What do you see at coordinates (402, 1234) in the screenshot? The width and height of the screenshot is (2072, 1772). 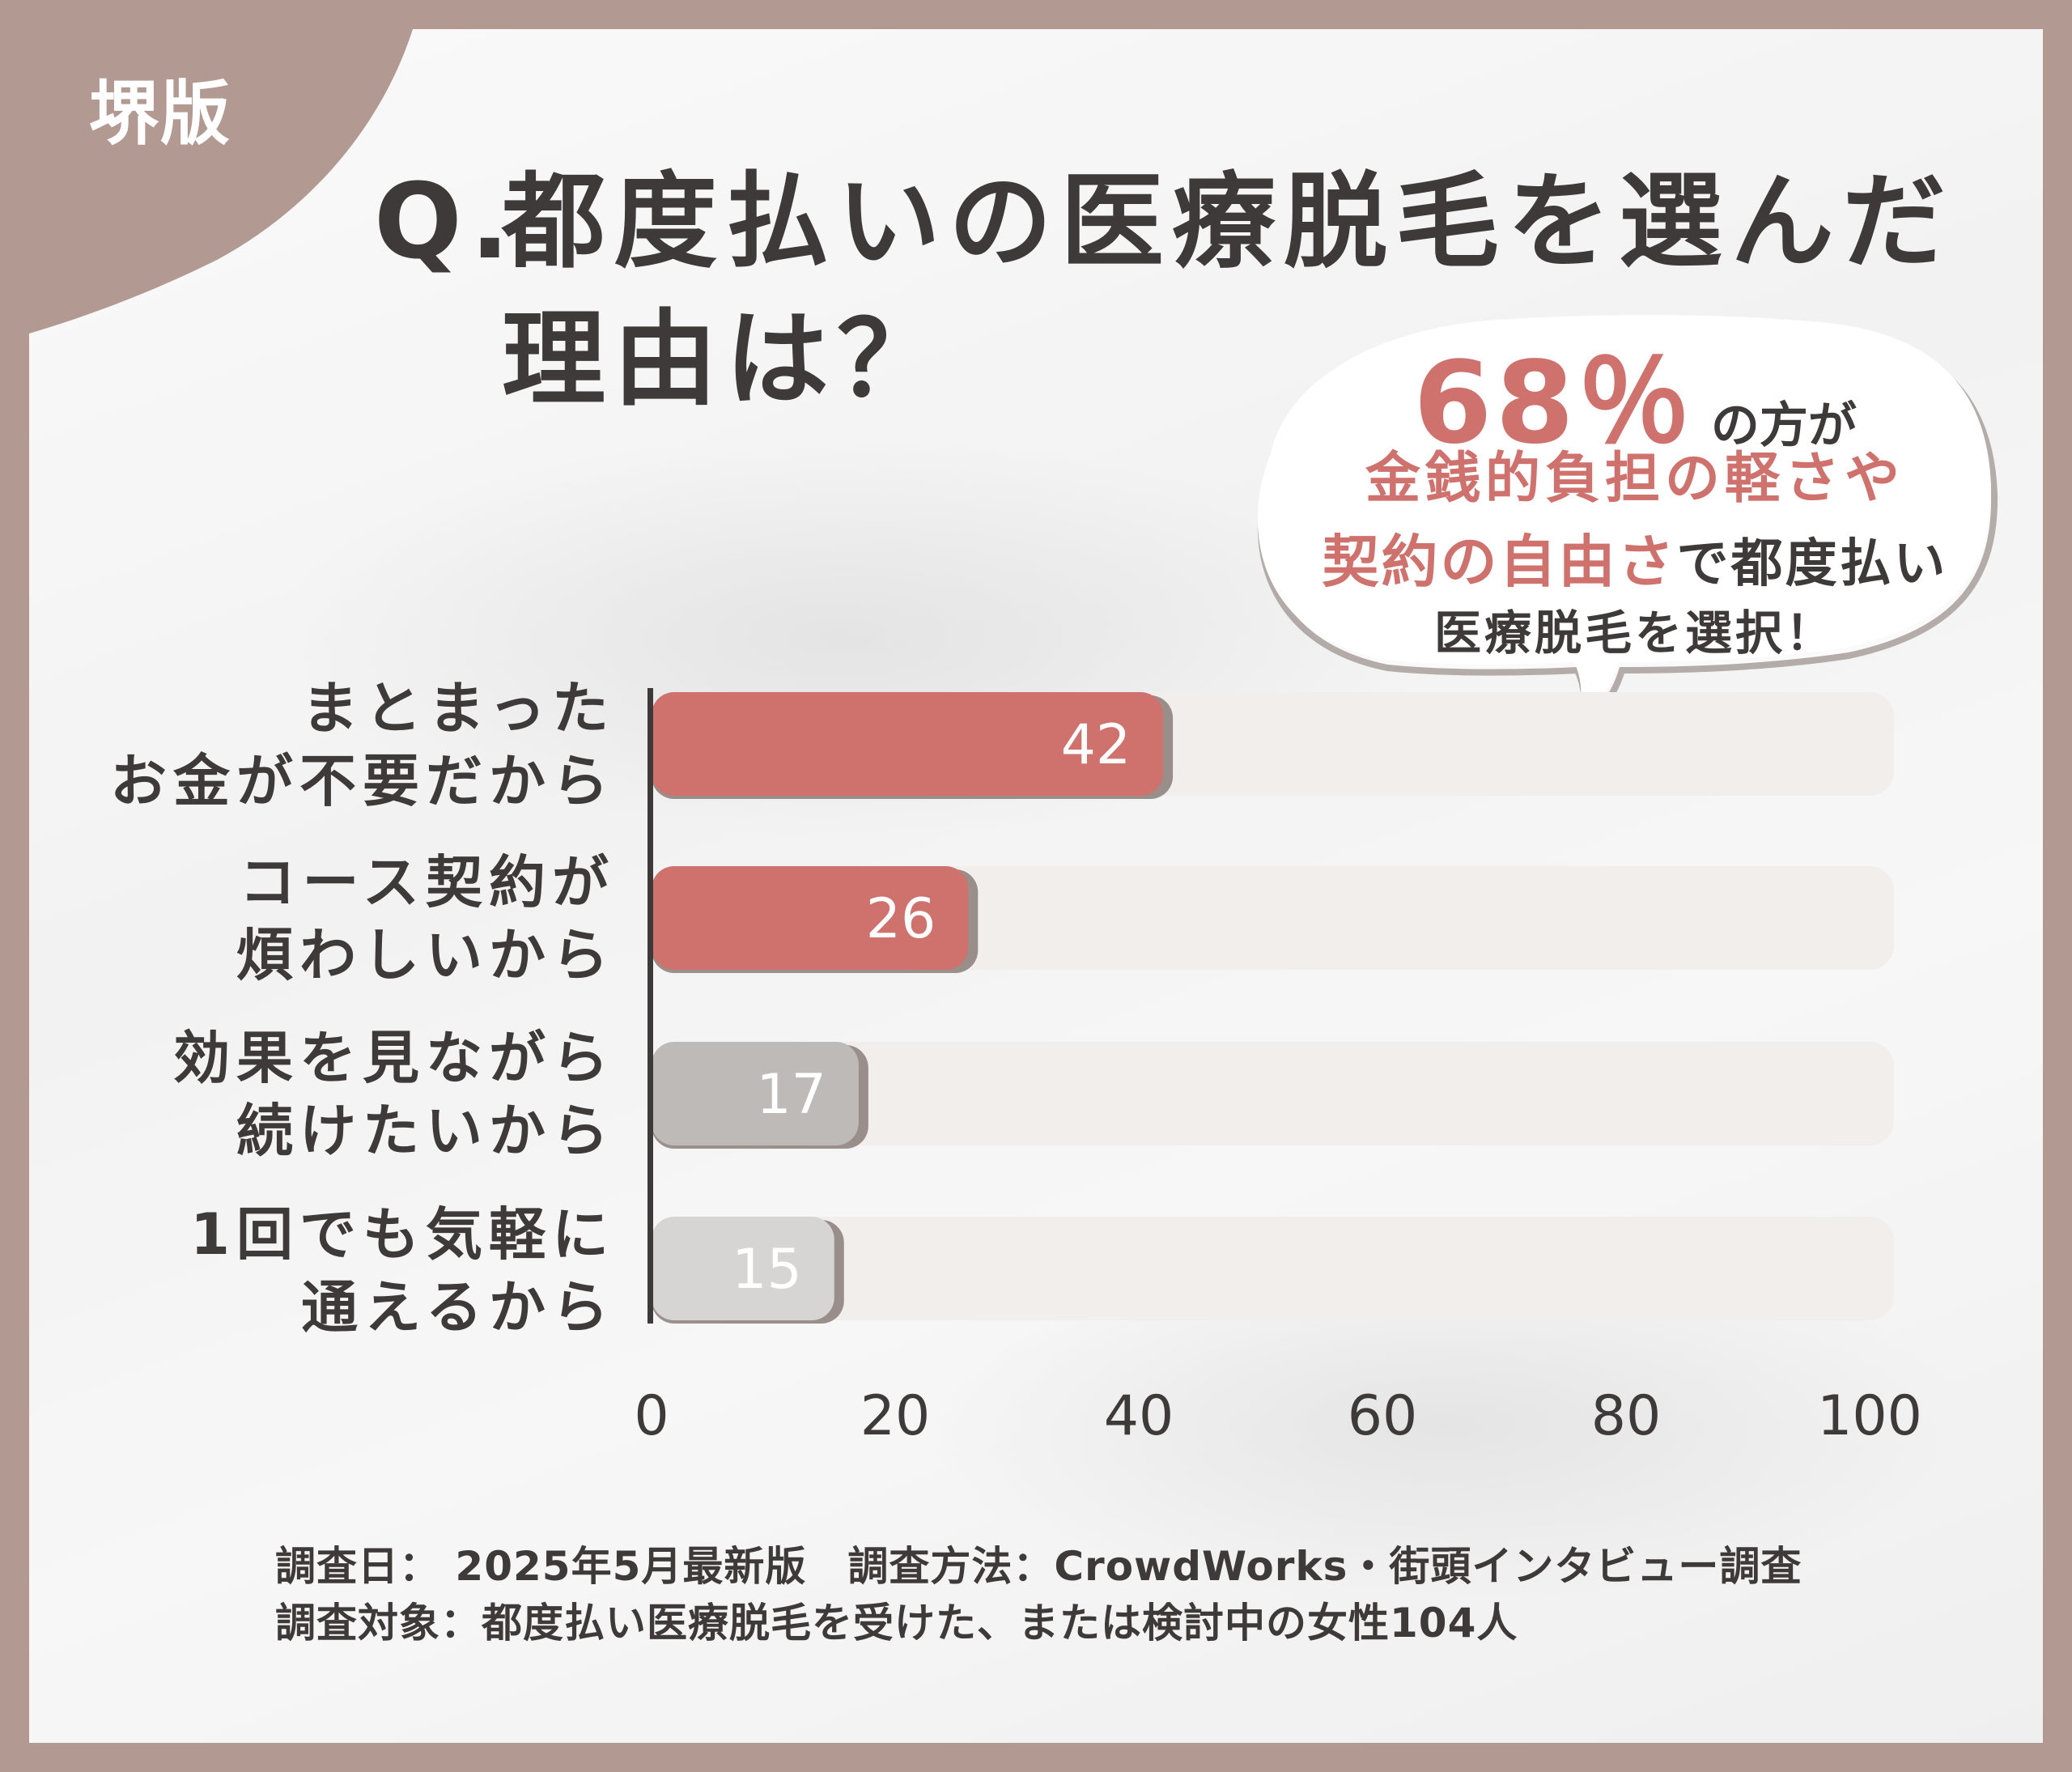 I see `category-label-line: 1回でも気軽に` at bounding box center [402, 1234].